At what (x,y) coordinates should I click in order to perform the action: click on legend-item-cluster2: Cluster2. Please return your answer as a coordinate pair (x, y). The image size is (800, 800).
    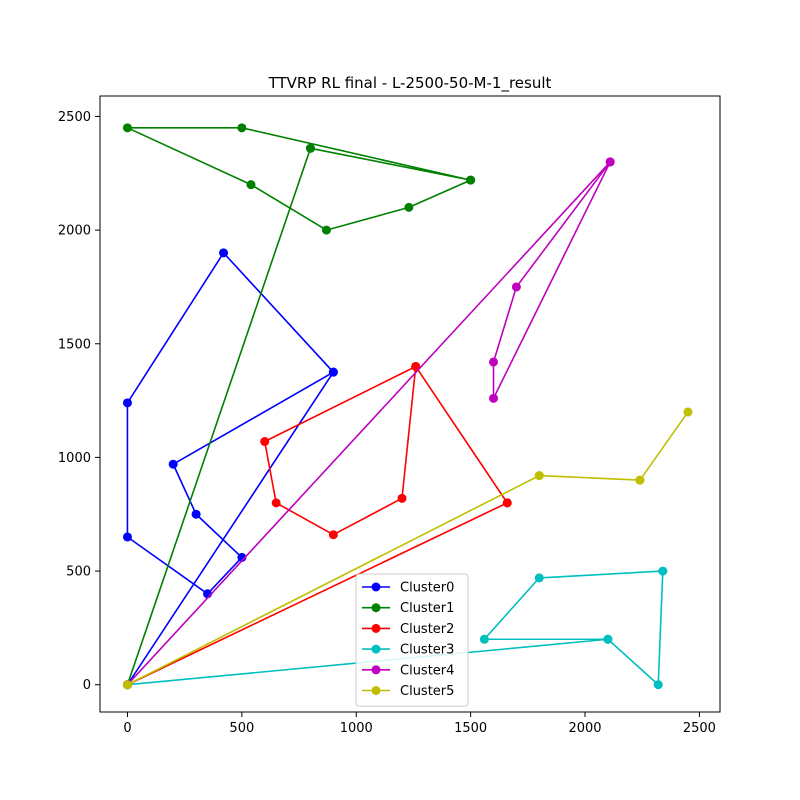
    Looking at the image, I should click on (408, 629).